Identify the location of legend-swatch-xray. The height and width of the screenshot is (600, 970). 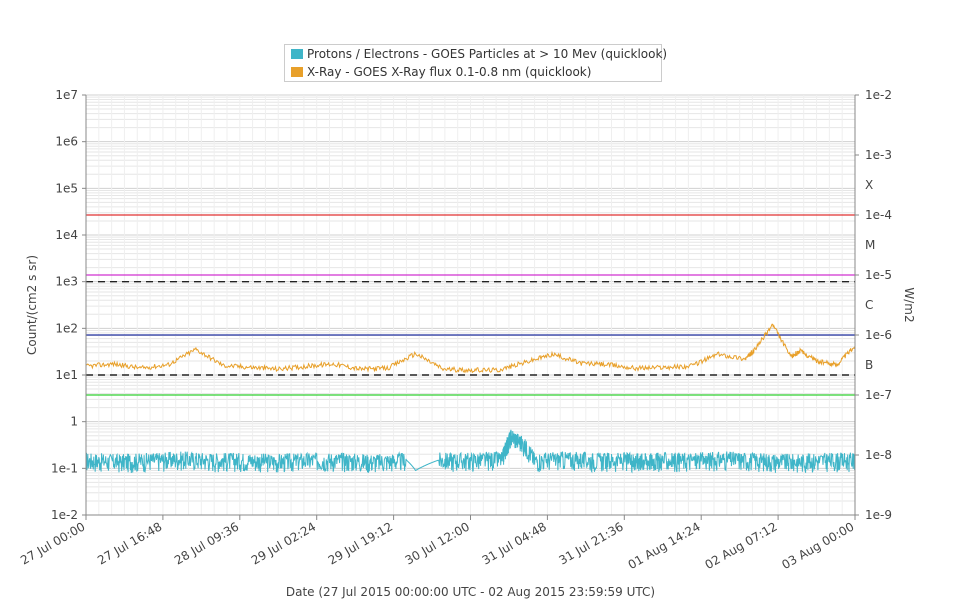
(297, 72).